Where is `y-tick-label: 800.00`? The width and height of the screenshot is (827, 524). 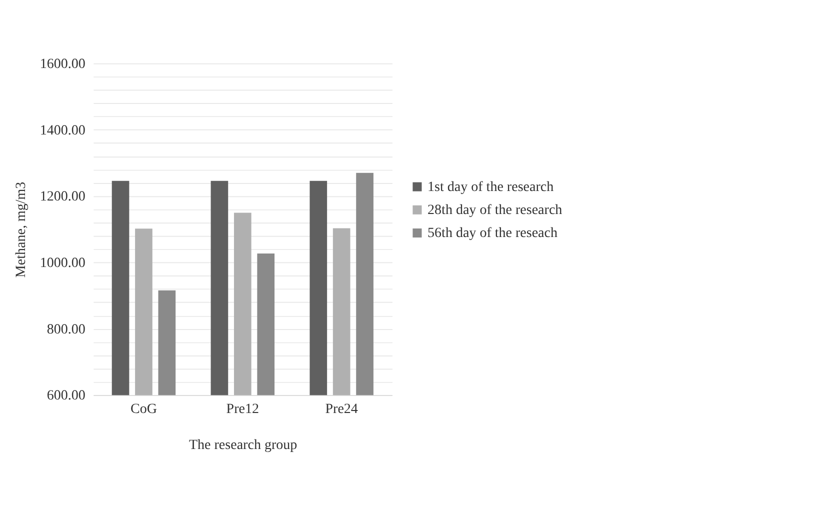
y-tick-label: 800.00 is located at coordinates (66, 329).